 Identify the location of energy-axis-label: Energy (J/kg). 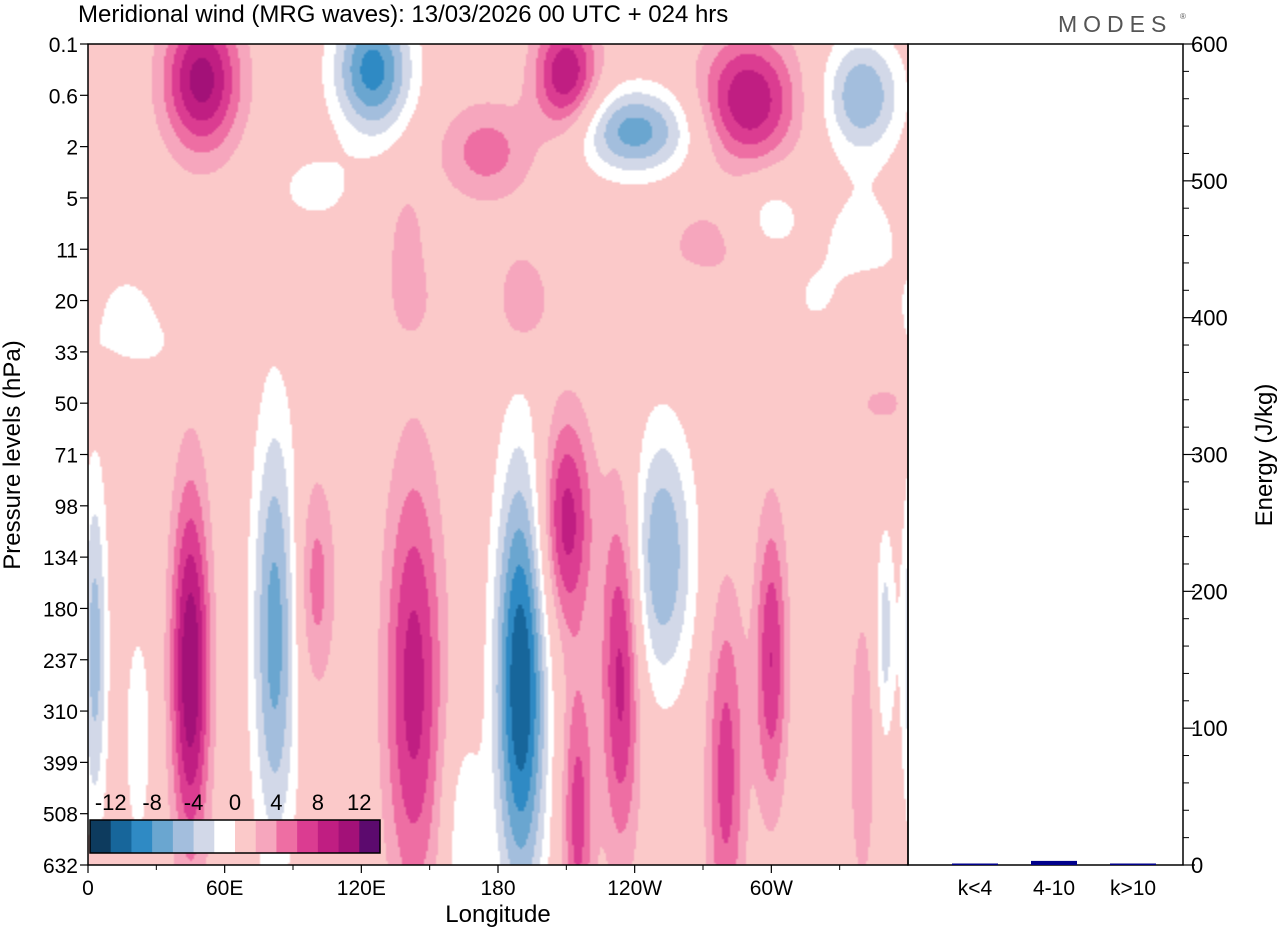
(1264, 455).